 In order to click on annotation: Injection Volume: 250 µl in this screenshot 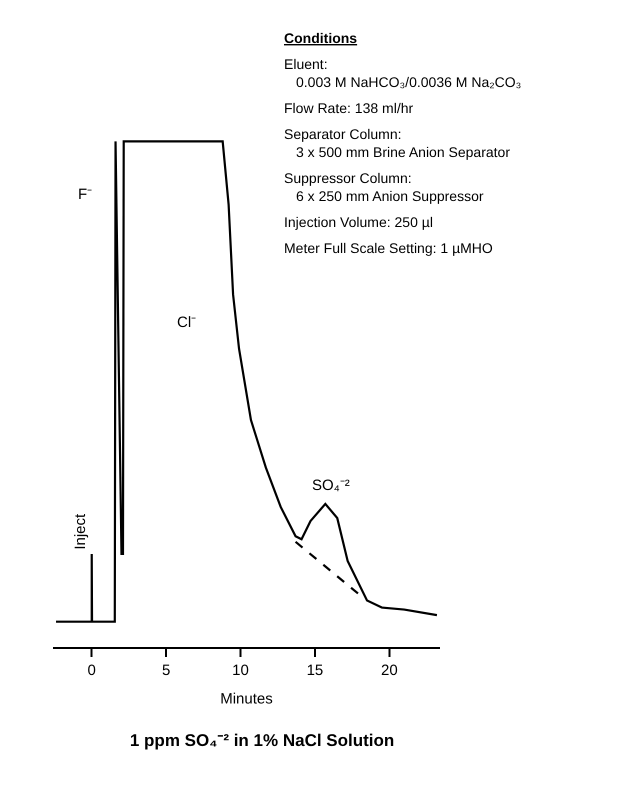, I will do `click(358, 222)`.